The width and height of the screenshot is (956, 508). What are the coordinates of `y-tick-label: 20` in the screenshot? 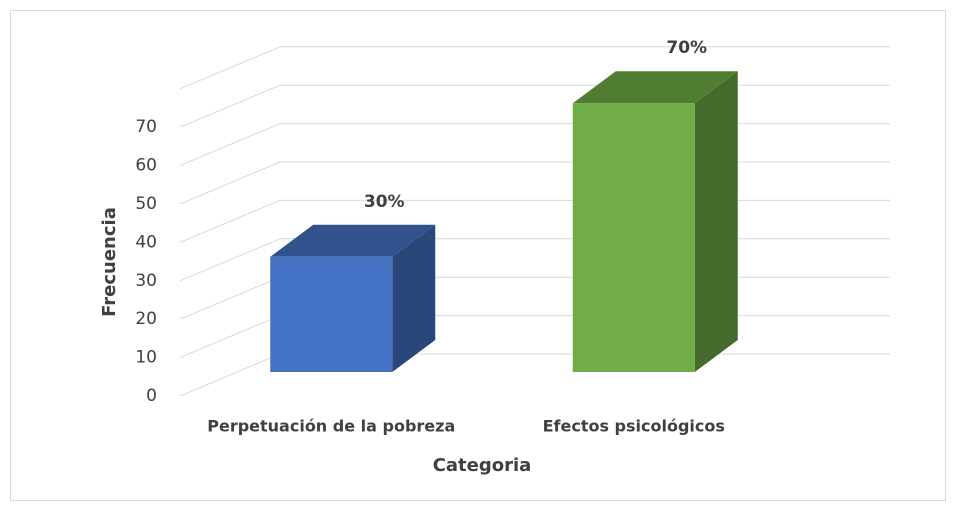 It's located at (146, 319).